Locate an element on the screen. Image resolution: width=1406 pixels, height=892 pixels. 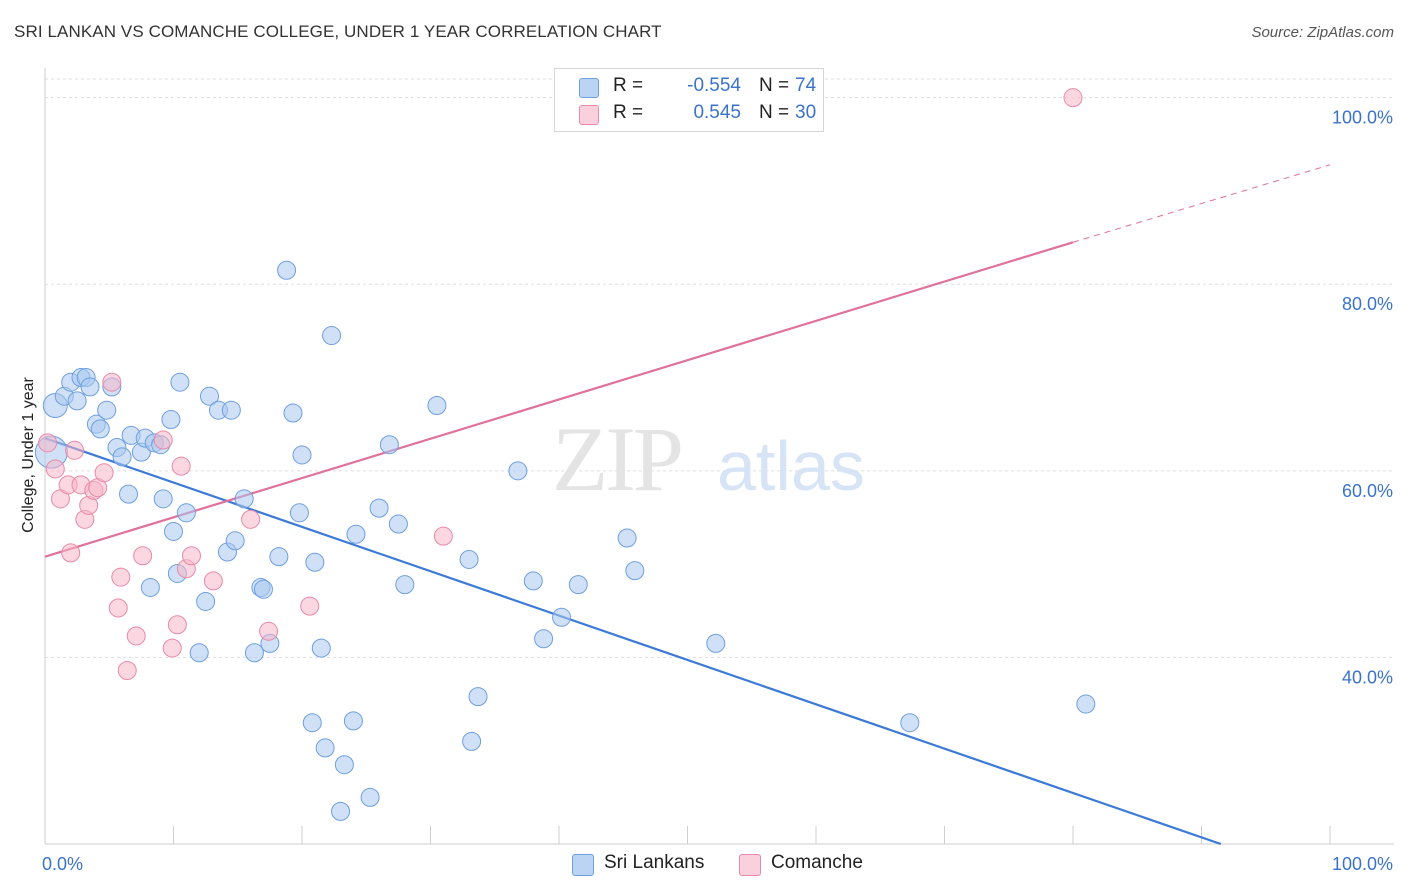
legend-label-sri-lankans: Sri Lankans is located at coordinates (654, 862).